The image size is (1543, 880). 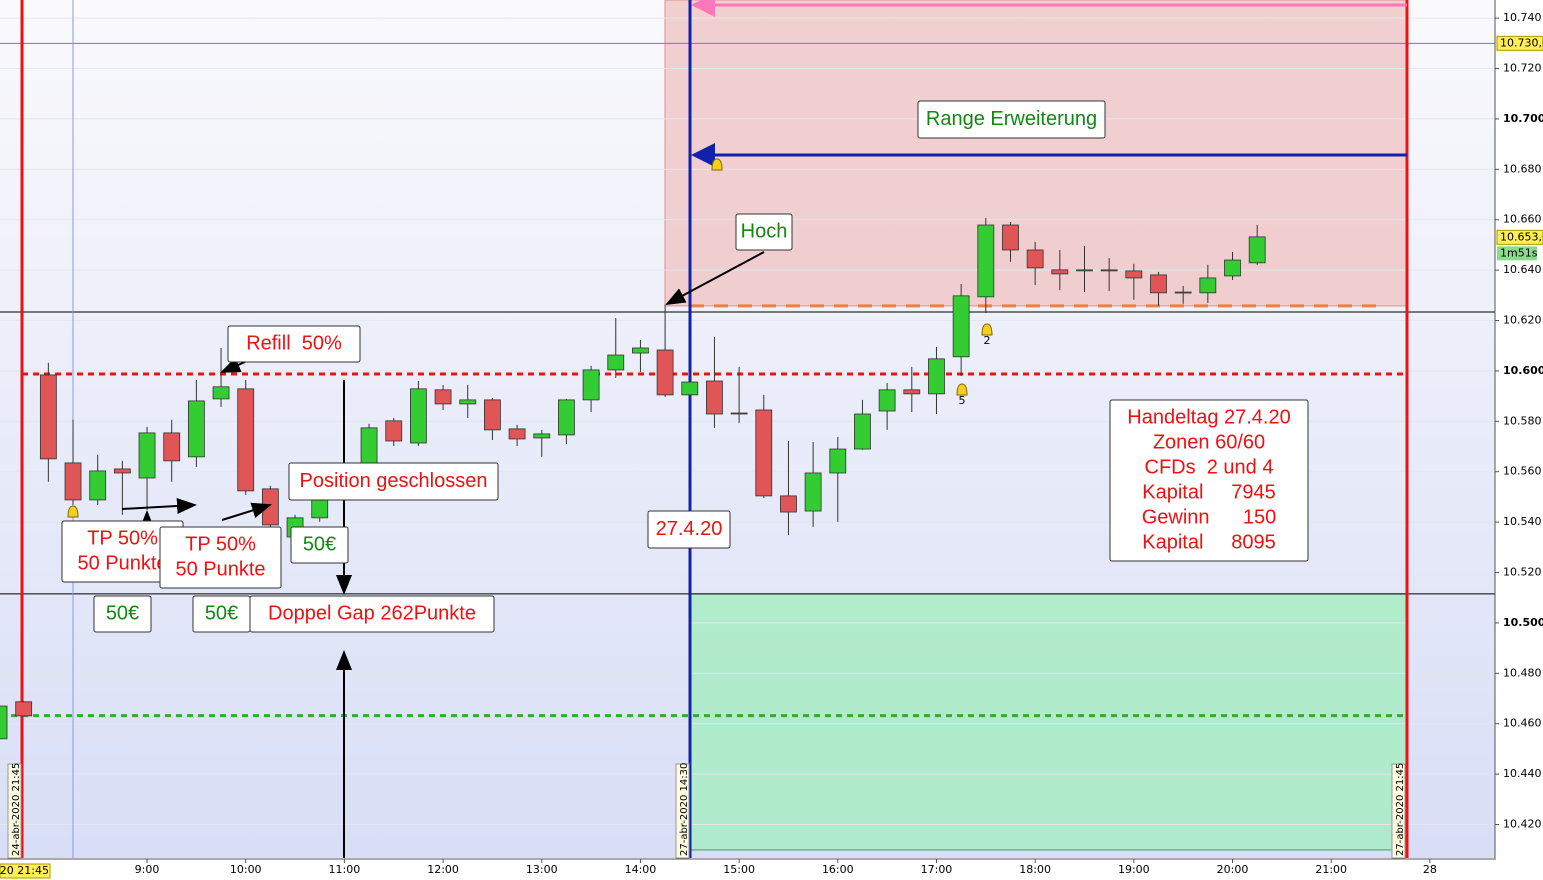 I want to click on y-tick-label: 10.540, so click(x=1522, y=521).